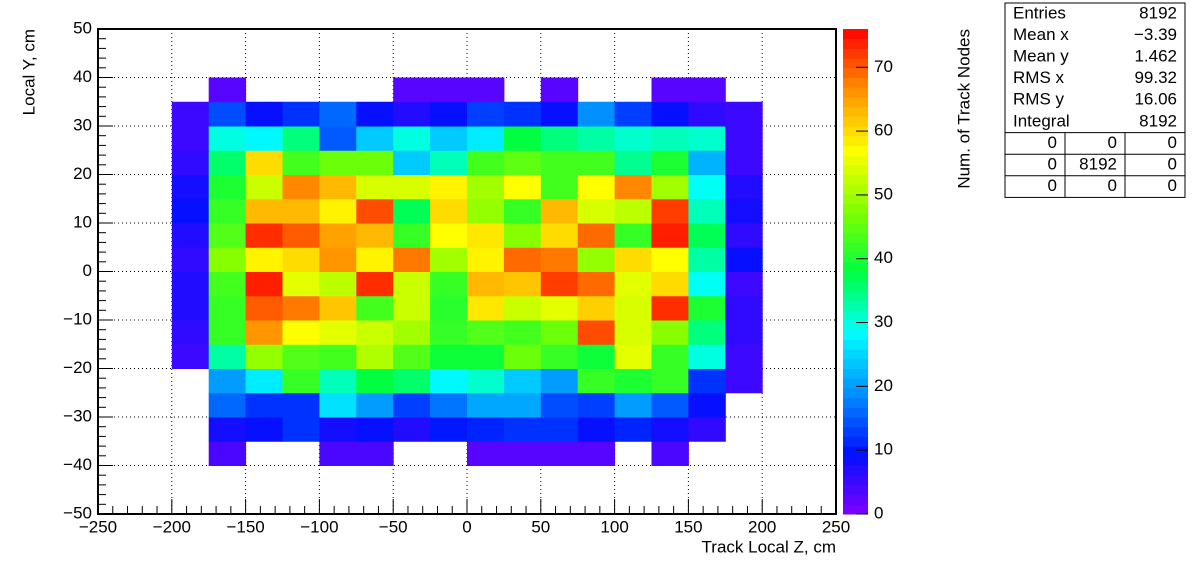 The image size is (1196, 572). What do you see at coordinates (540, 526) in the screenshot?
I see `x-tick-label: 50` at bounding box center [540, 526].